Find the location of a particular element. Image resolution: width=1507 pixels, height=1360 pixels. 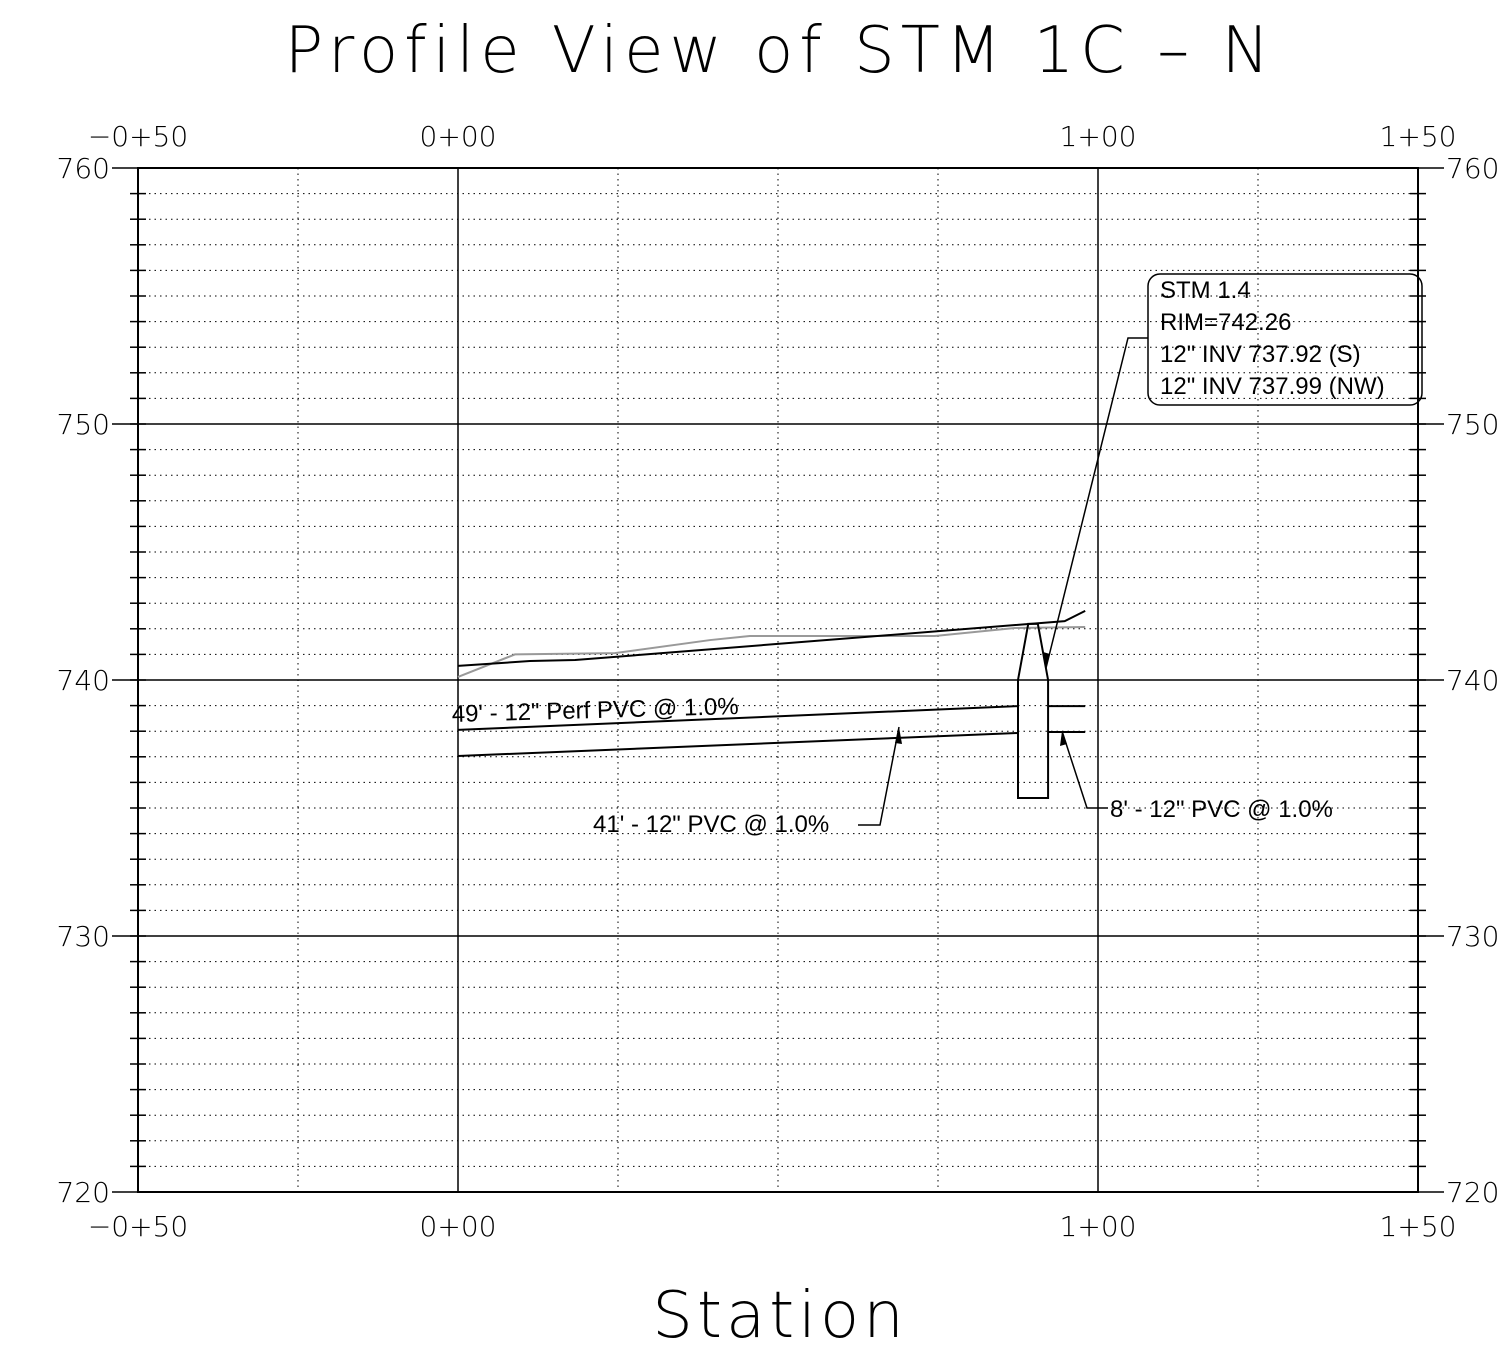

arrowheads is located at coordinates (981, 699).